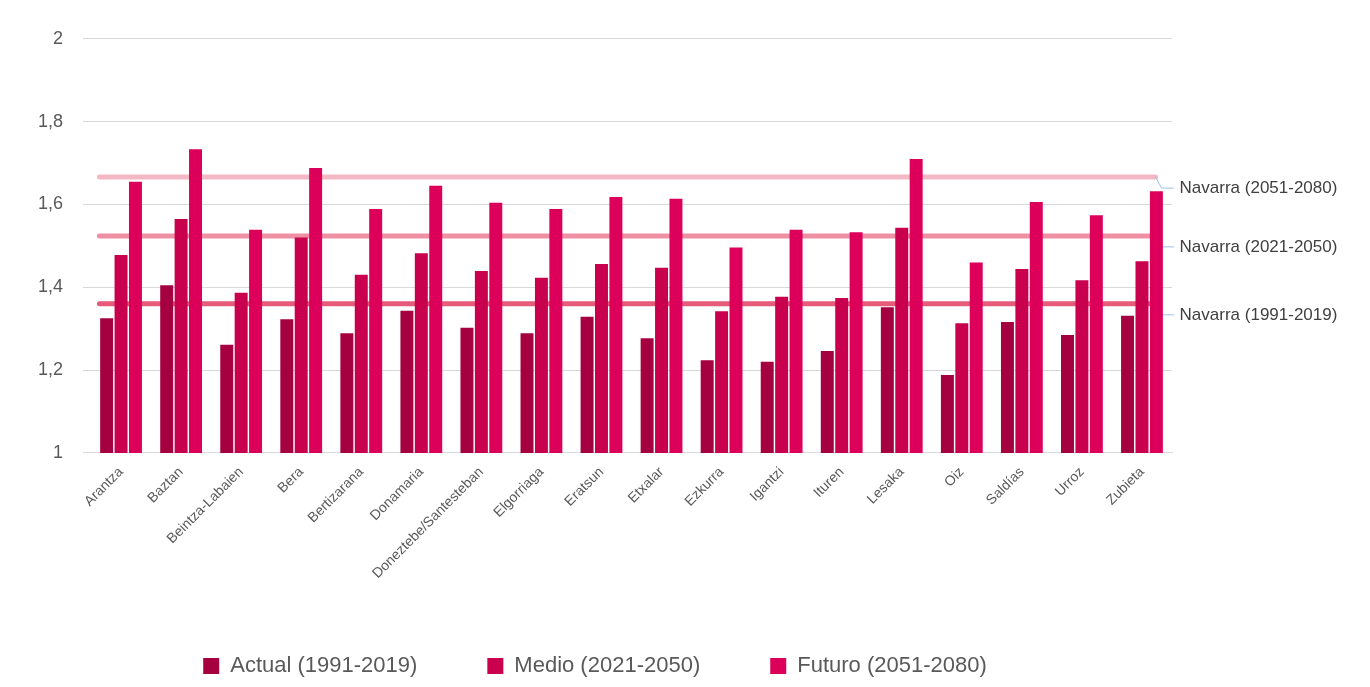 The width and height of the screenshot is (1370, 687). Describe the element at coordinates (892, 665) in the screenshot. I see `legend-label: Futuro (2051-2080)` at that location.